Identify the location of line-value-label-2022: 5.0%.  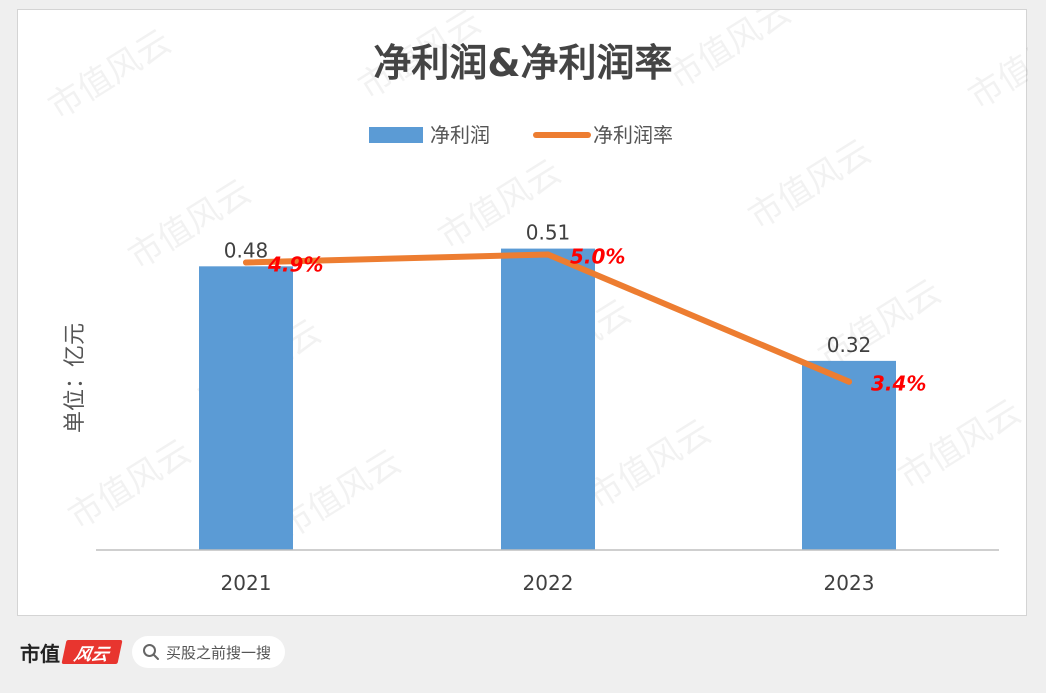
(597, 257).